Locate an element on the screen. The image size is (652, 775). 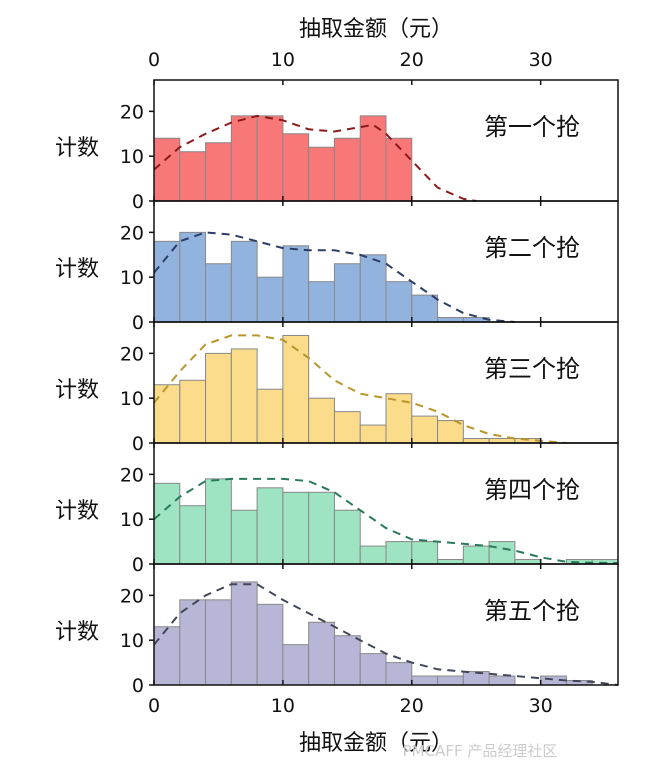
panel-label: 第三个抢 is located at coordinates (532, 369).